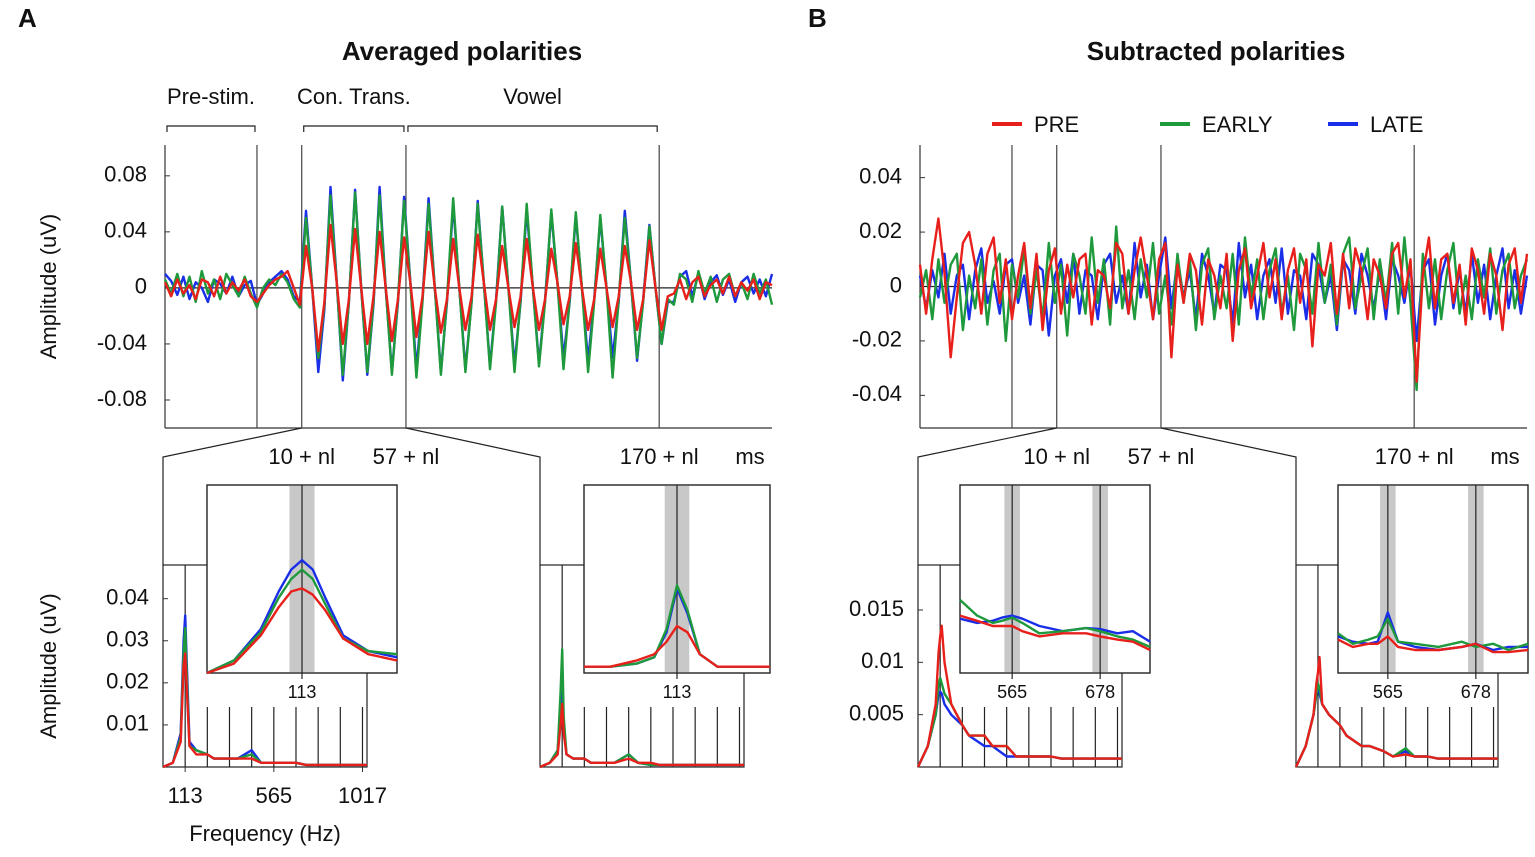  Describe the element at coordinates (1216, 51) in the screenshot. I see `chart-title: Subtracted polarities` at that location.